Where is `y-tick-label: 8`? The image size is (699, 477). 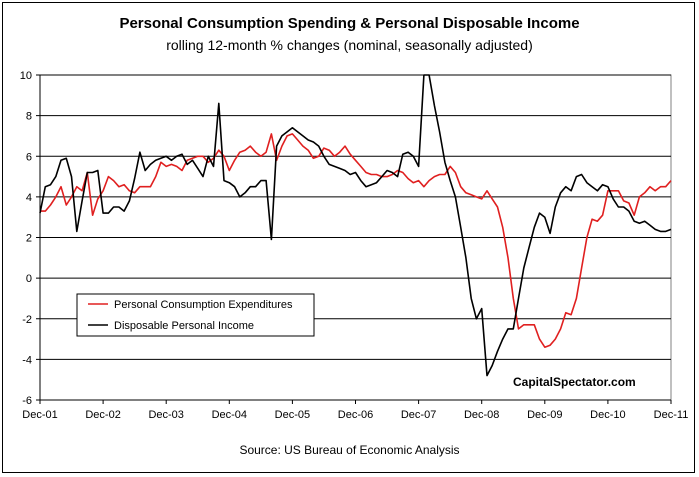 y-tick-label: 8 is located at coordinates (29, 117).